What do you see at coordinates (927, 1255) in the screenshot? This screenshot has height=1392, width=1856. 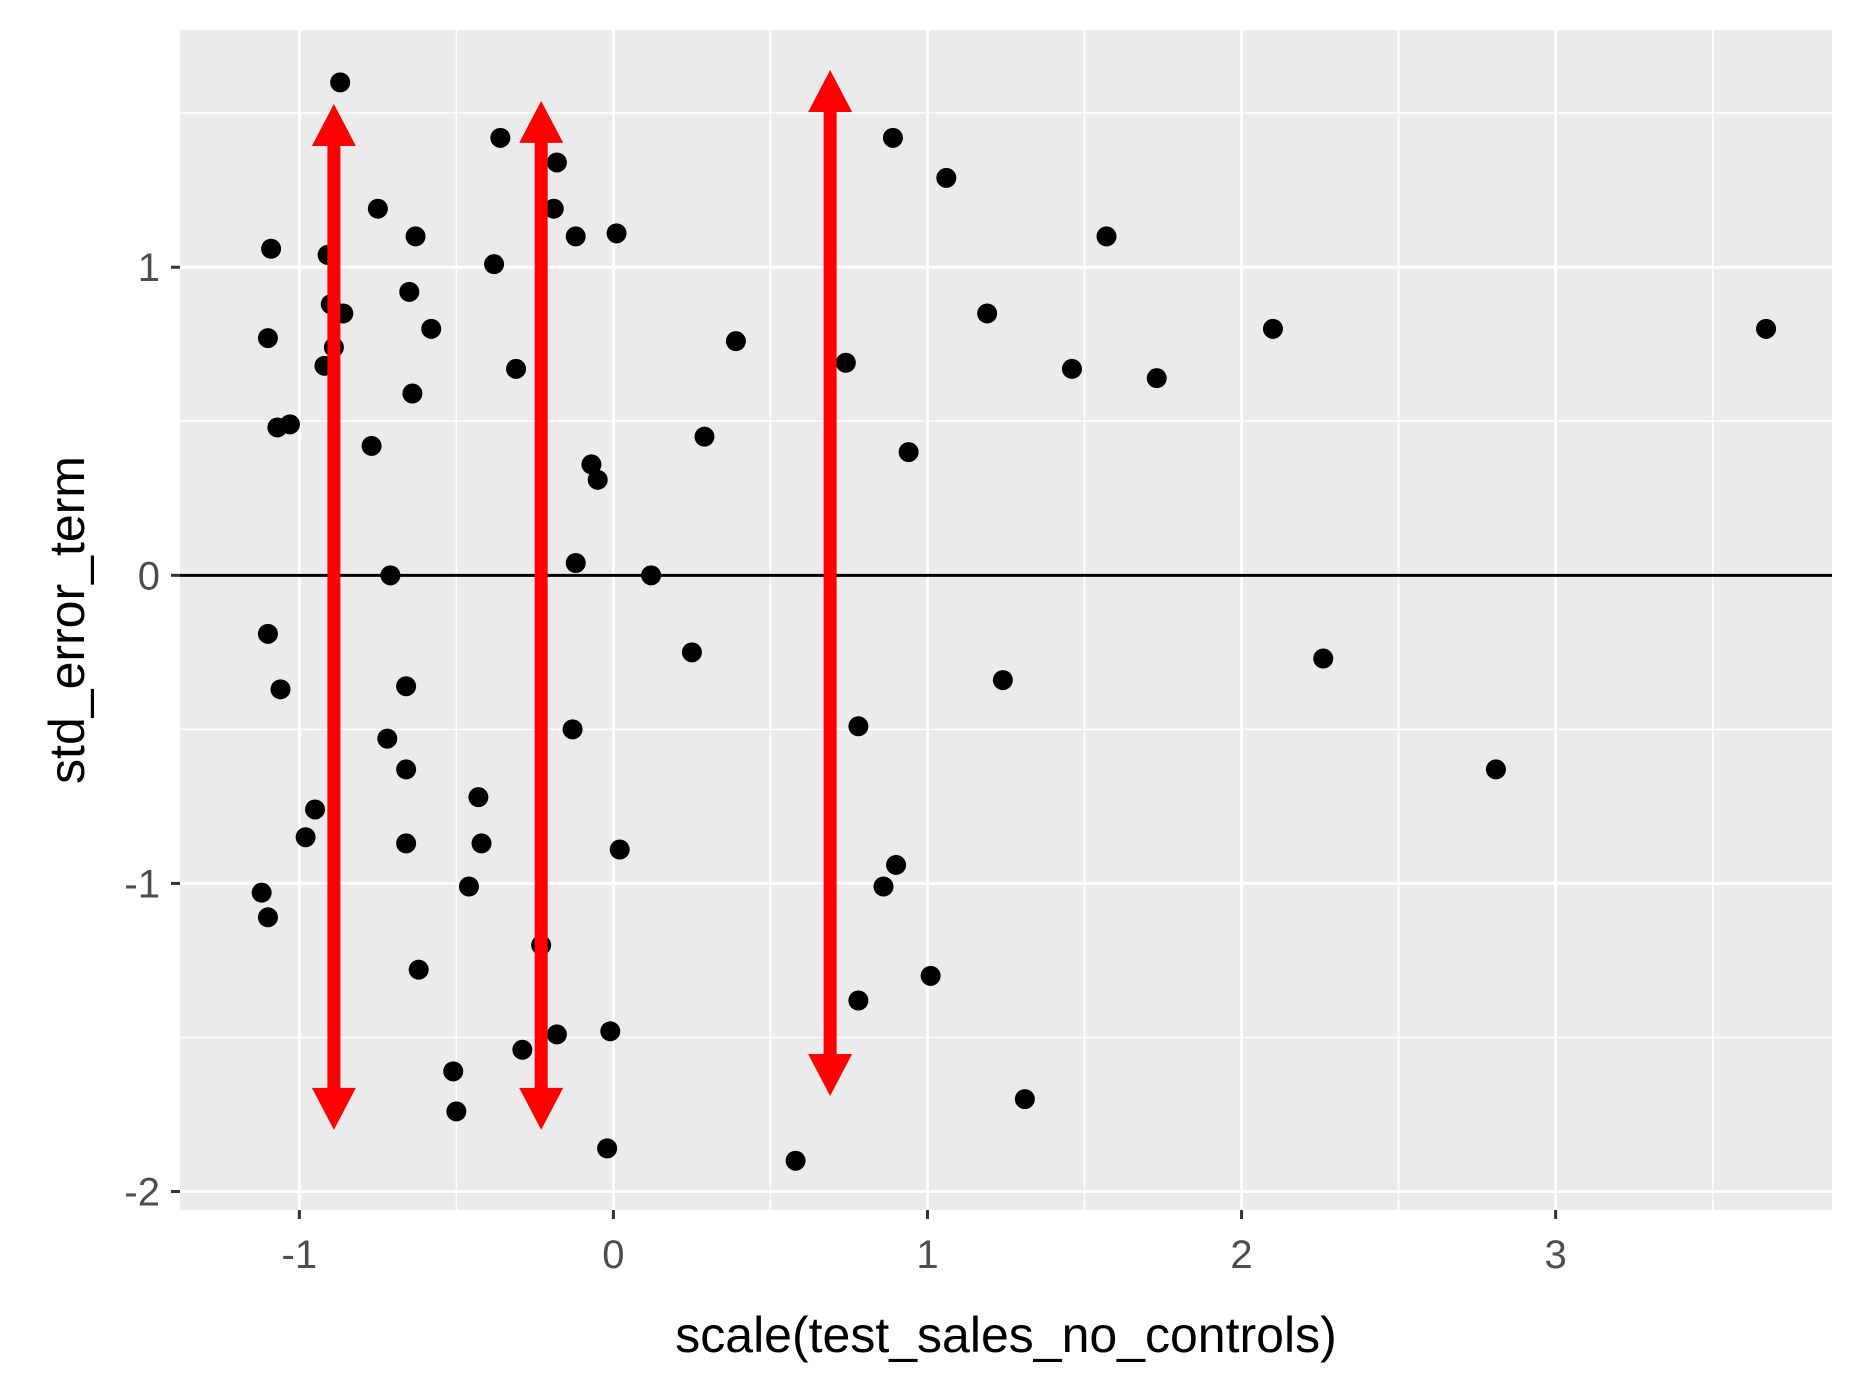 I see `x-tick-label: 1` at bounding box center [927, 1255].